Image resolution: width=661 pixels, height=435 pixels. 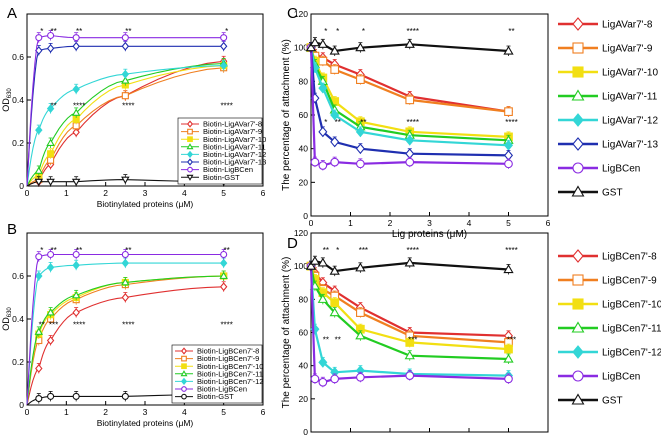 I want to click on series-line, so click(x=125, y=340).